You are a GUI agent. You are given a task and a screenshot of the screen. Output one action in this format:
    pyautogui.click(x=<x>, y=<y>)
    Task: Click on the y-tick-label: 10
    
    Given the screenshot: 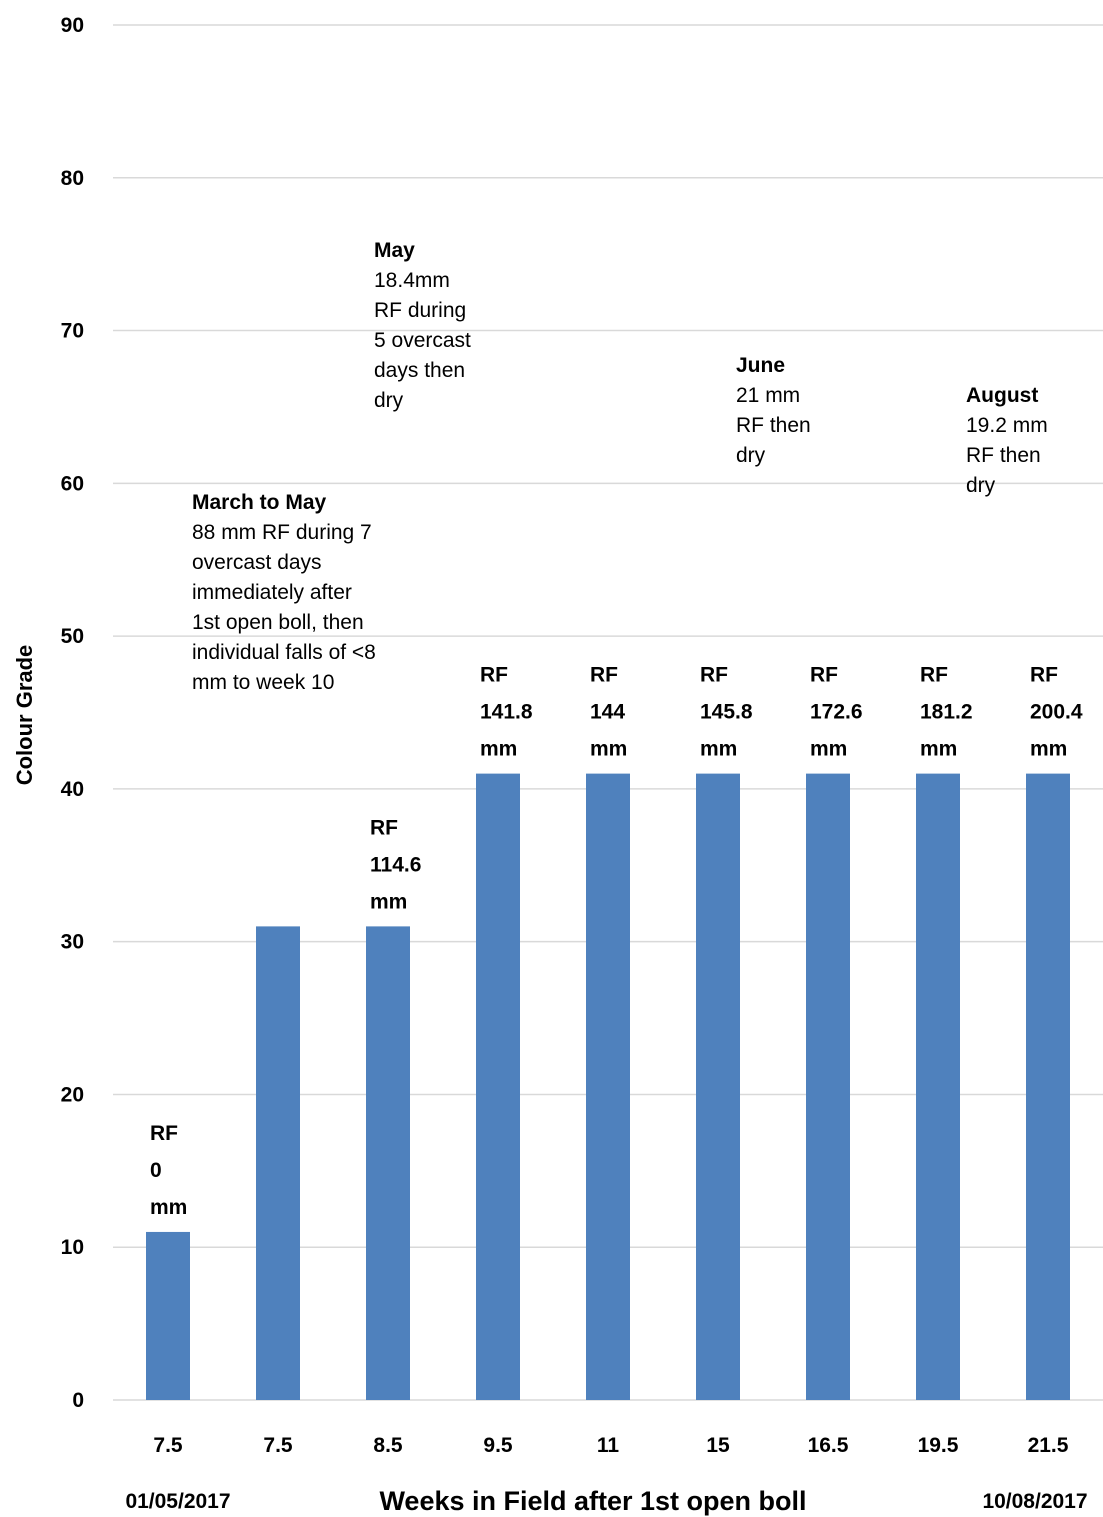 What is the action you would take?
    pyautogui.click(x=72, y=1247)
    